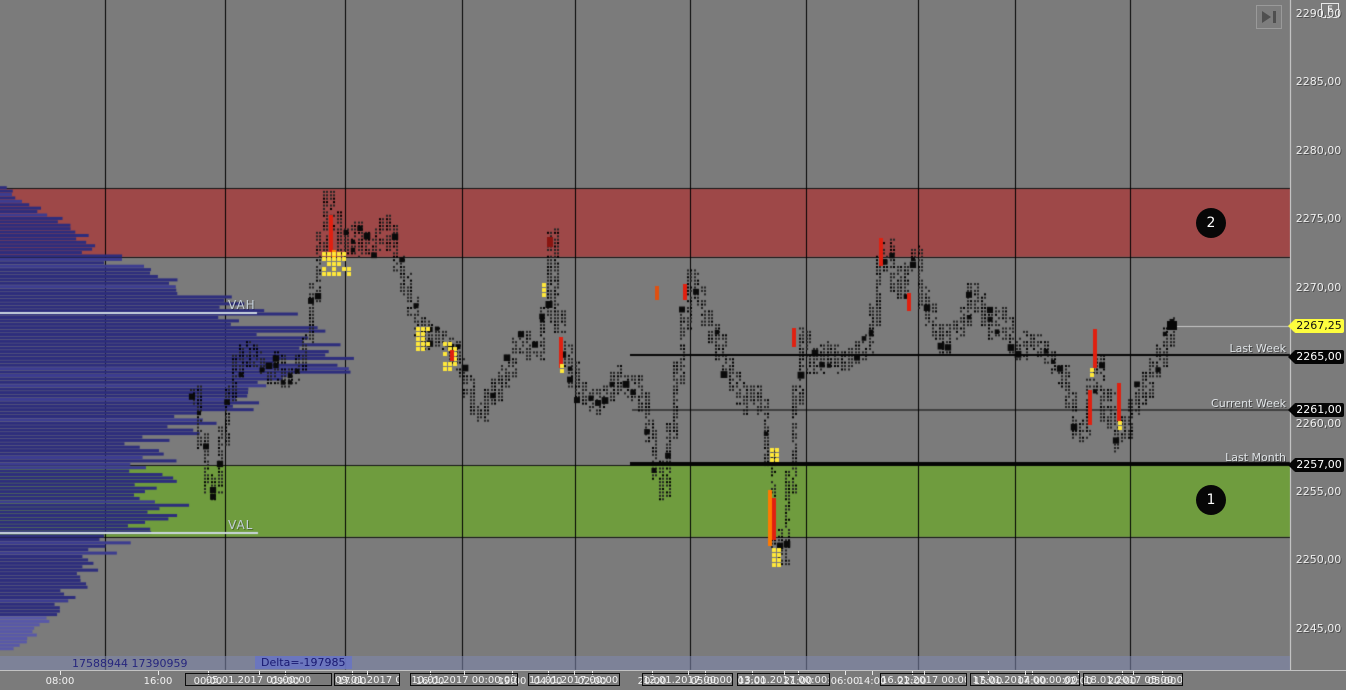 This screenshot has width=1346, height=690. Describe the element at coordinates (1316, 326) in the screenshot. I see `current-price-tag: 2267,25` at that location.